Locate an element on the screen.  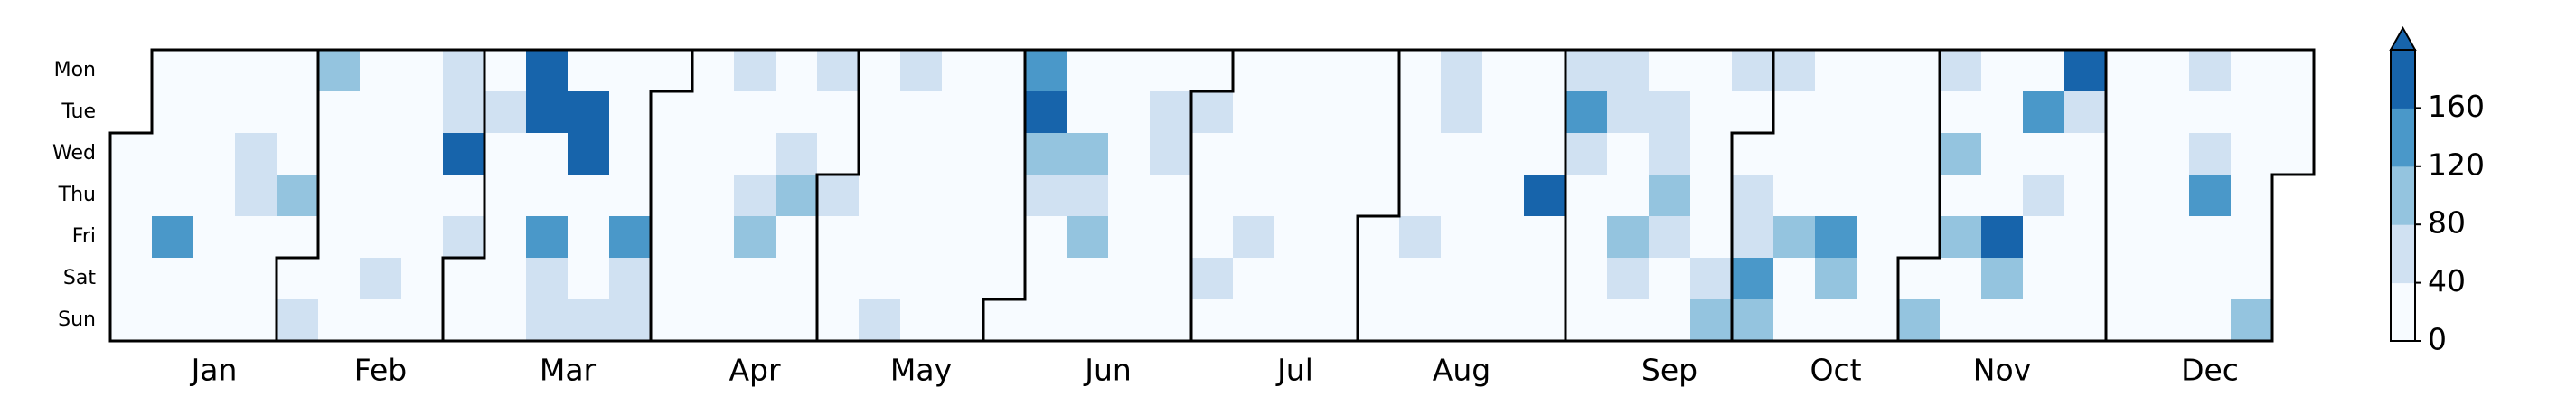
month-label: Jun is located at coordinates (1107, 370).